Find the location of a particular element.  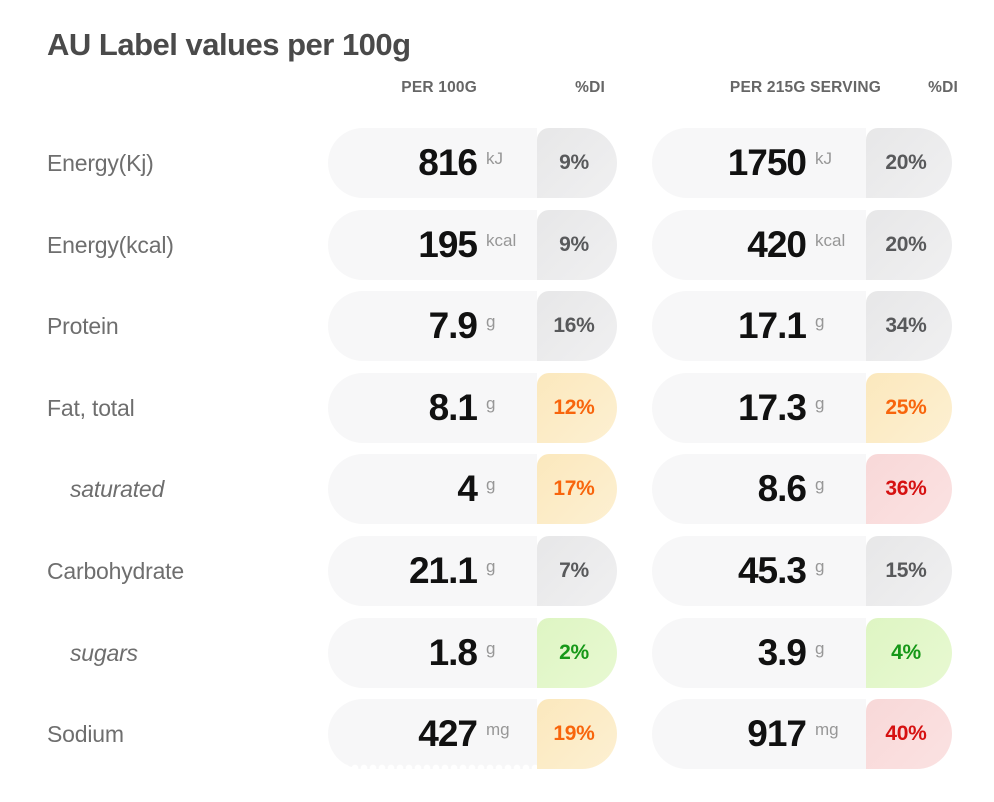

per-serving-value-number: 17.3 is located at coordinates (772, 407).